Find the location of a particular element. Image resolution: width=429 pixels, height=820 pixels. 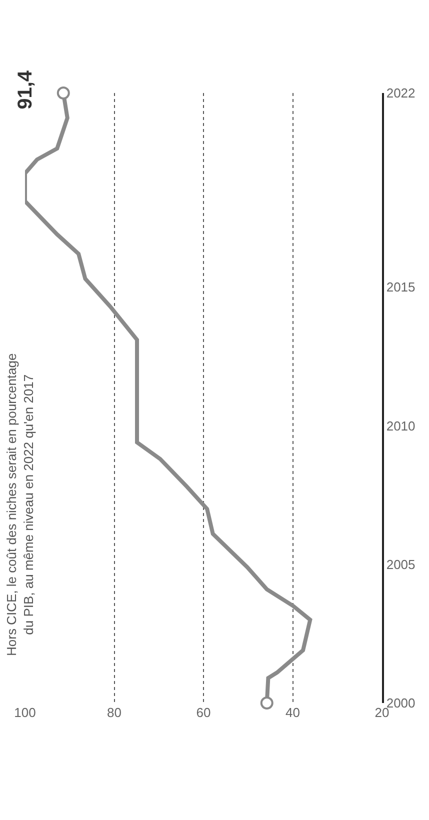

y-tick-label: 2022 is located at coordinates (401, 93).